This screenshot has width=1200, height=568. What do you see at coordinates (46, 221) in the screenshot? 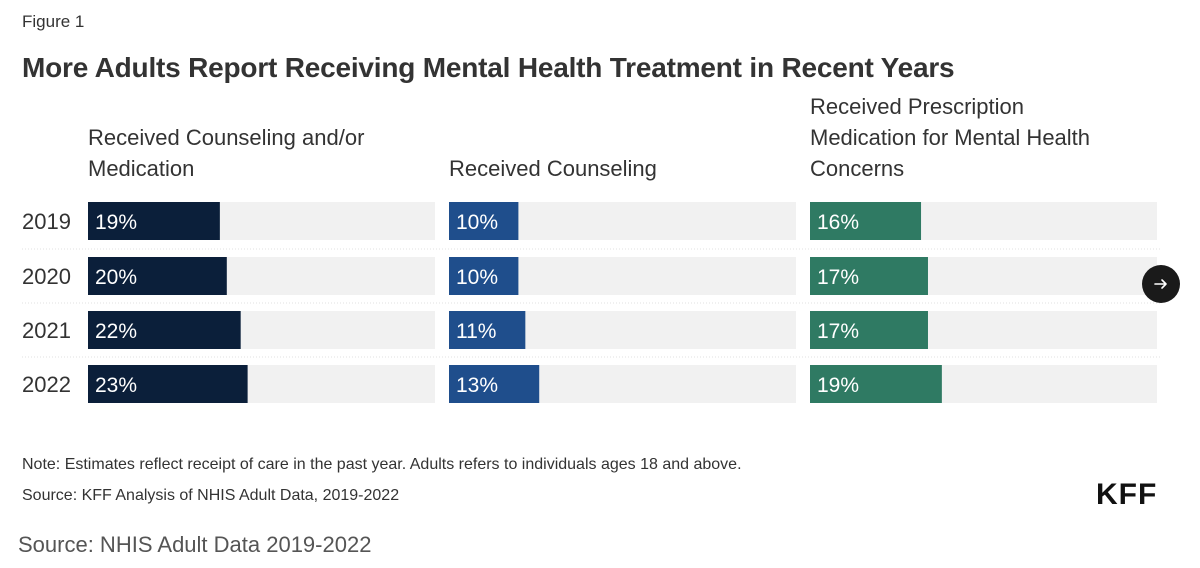
I see `category-label: 2019` at bounding box center [46, 221].